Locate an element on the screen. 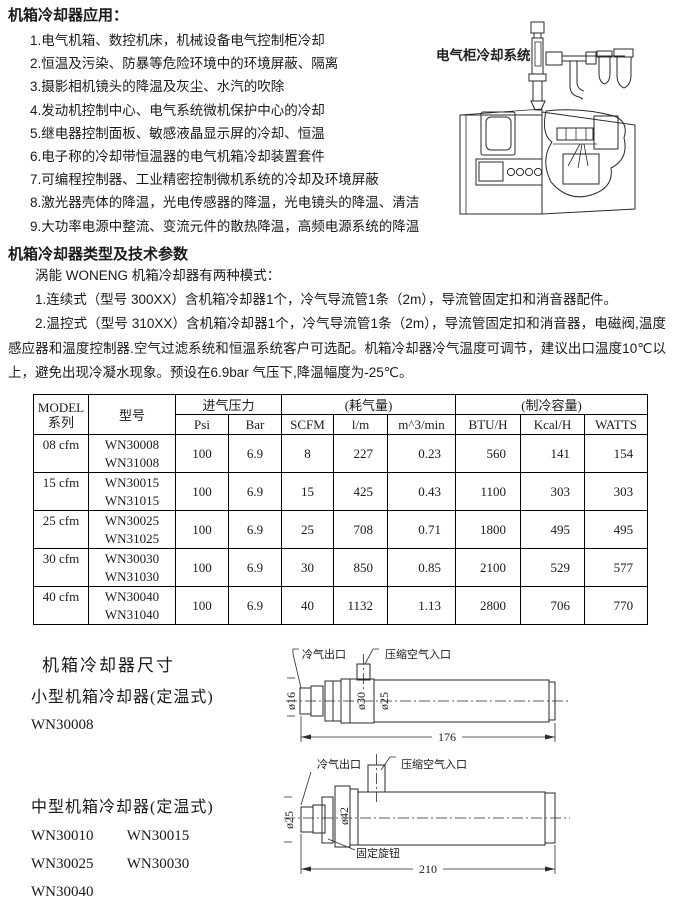 This screenshot has height=901, width=674. btuh-cell: 2800 is located at coordinates (488, 606).